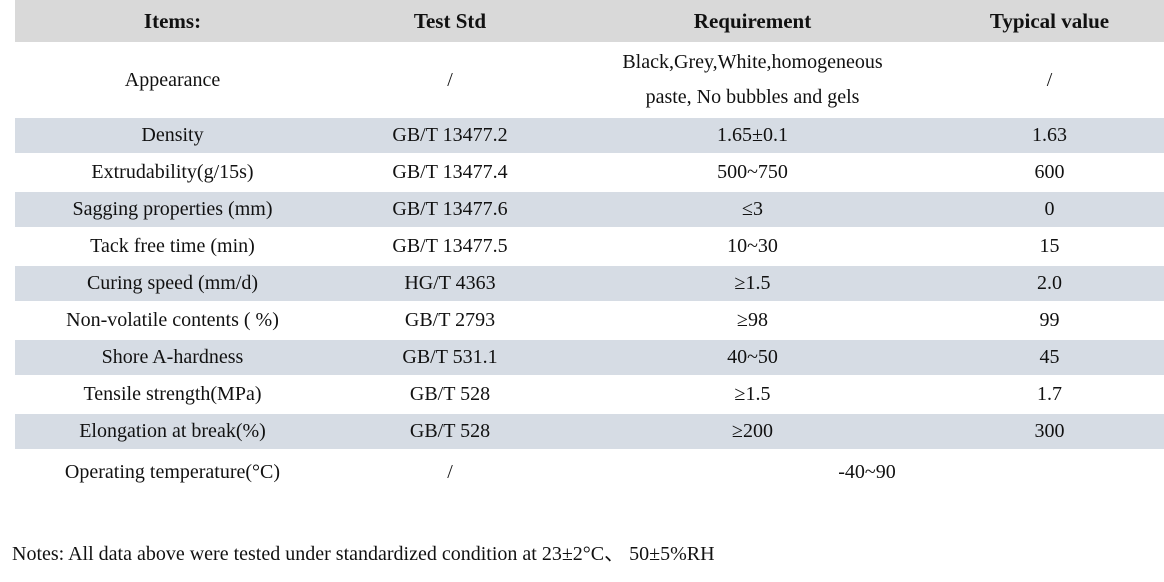 The height and width of the screenshot is (582, 1164). I want to click on table-row: Shore A-hardness GB/T 531.1 40~50 45, so click(589, 358).